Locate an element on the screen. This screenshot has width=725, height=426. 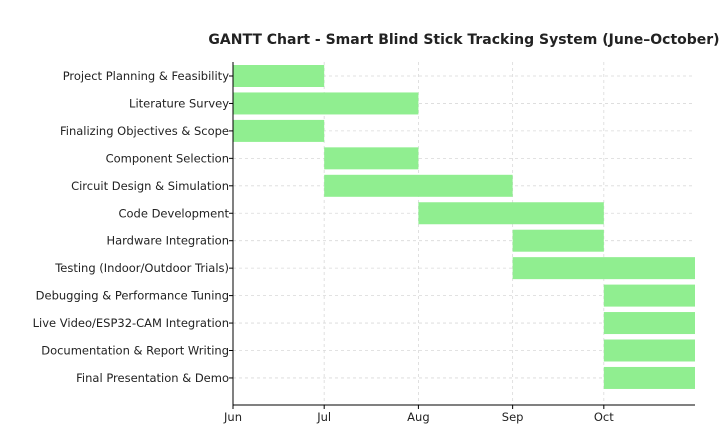
x-tick-label: Aug is located at coordinates (418, 417).